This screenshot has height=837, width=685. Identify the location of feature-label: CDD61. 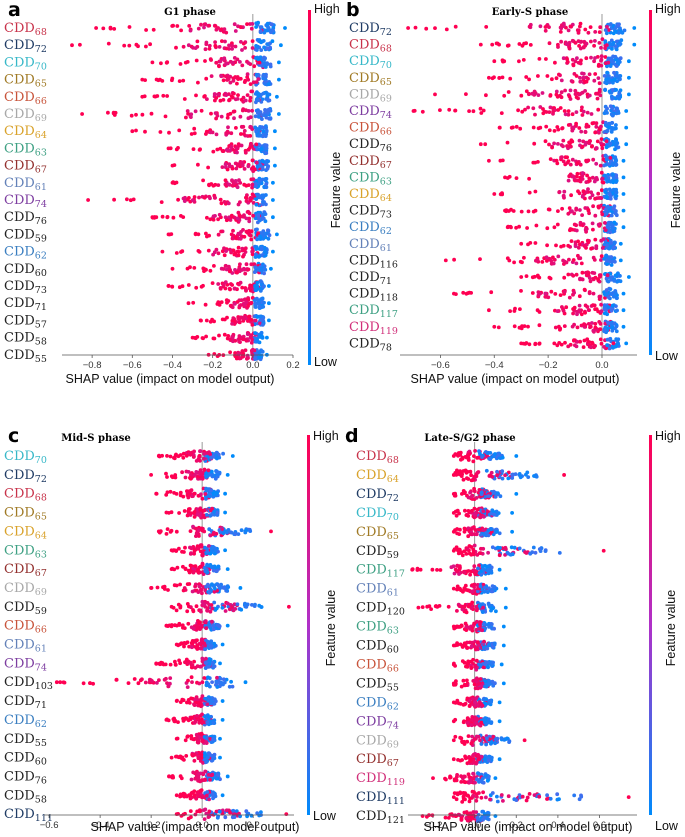
(25, 646).